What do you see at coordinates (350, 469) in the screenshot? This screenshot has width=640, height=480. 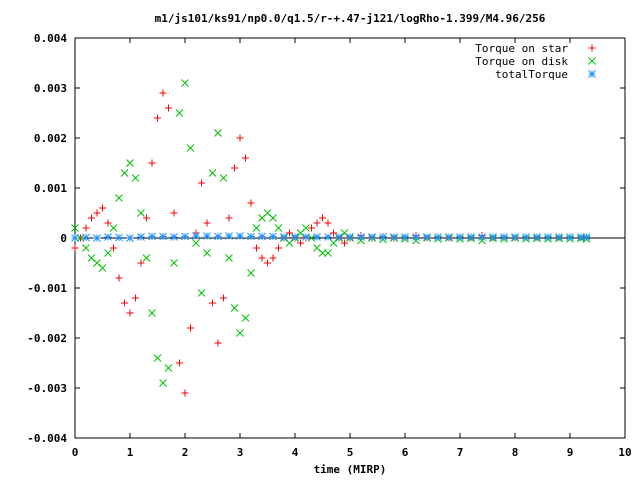 I see `x-axis-label: time (MIRP)` at bounding box center [350, 469].